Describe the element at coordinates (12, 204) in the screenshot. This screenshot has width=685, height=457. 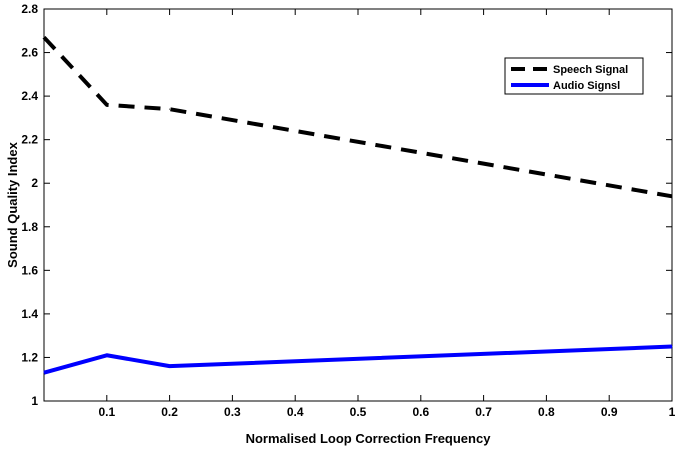
I see `y-axis-label: Sound Quality Index` at that location.